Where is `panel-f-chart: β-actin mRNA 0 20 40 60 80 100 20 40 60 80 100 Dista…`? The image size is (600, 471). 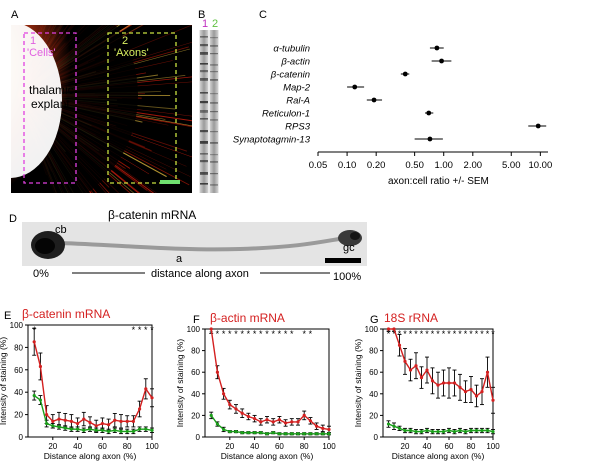 panel-f-chart: β-actin mRNA 0 20 40 60 80 100 20 40 60 80 100 Dista… is located at coordinates (255, 386).